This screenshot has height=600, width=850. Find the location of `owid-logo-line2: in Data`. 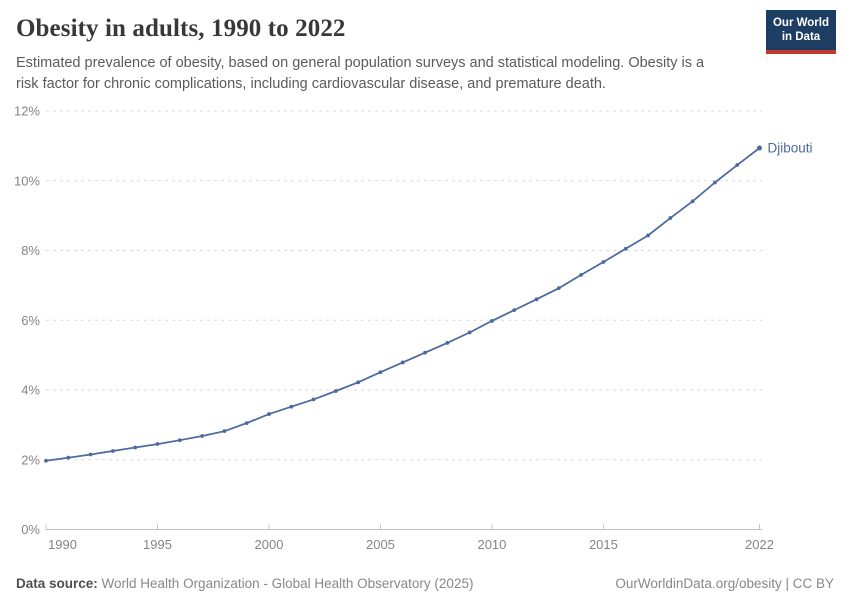

owid-logo-line2: in Data is located at coordinates (801, 37).